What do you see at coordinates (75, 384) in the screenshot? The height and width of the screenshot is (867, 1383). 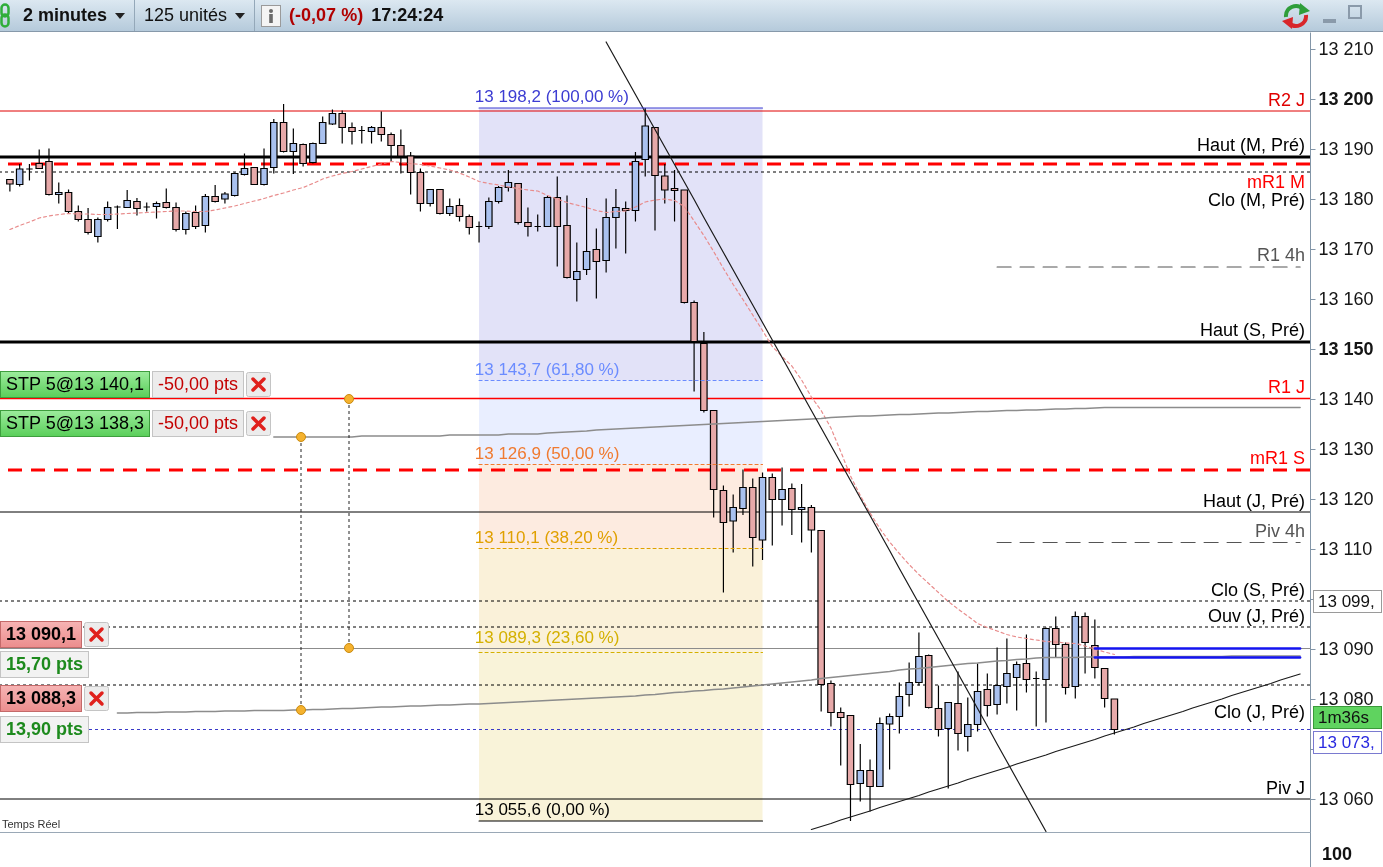 I see `annotation: STP 5@13 140,1` at bounding box center [75, 384].